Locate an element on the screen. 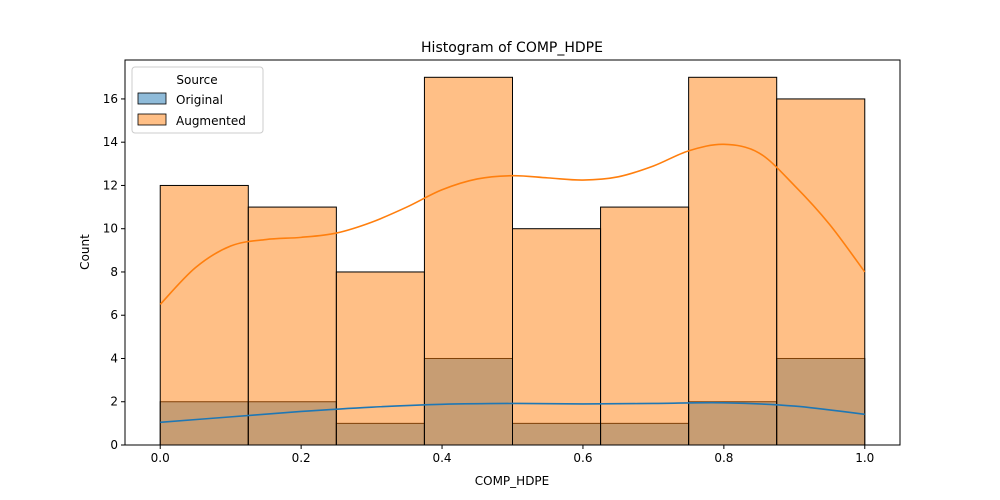  x-axis-ticks: 0.0 0.2 0.4 0.6 0.8 1.0 is located at coordinates (512, 455).